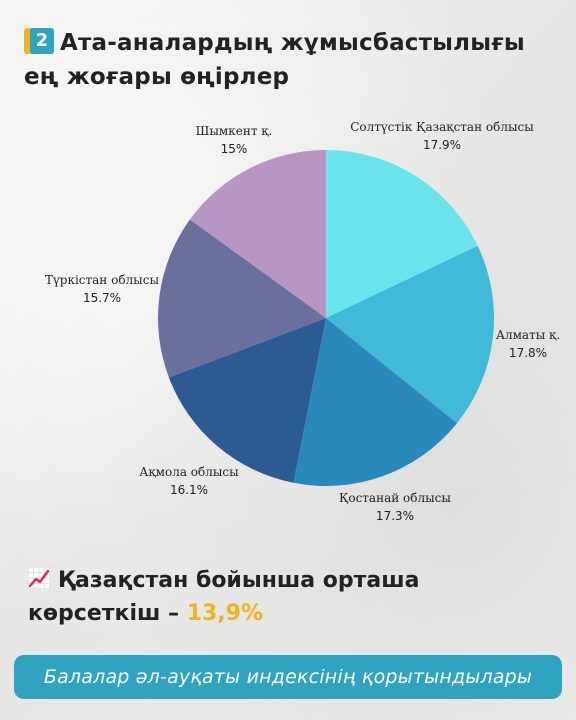  What do you see at coordinates (442, 127) in the screenshot?
I see `slice-label-name: Солтүстік Қазақстан облысы` at bounding box center [442, 127].